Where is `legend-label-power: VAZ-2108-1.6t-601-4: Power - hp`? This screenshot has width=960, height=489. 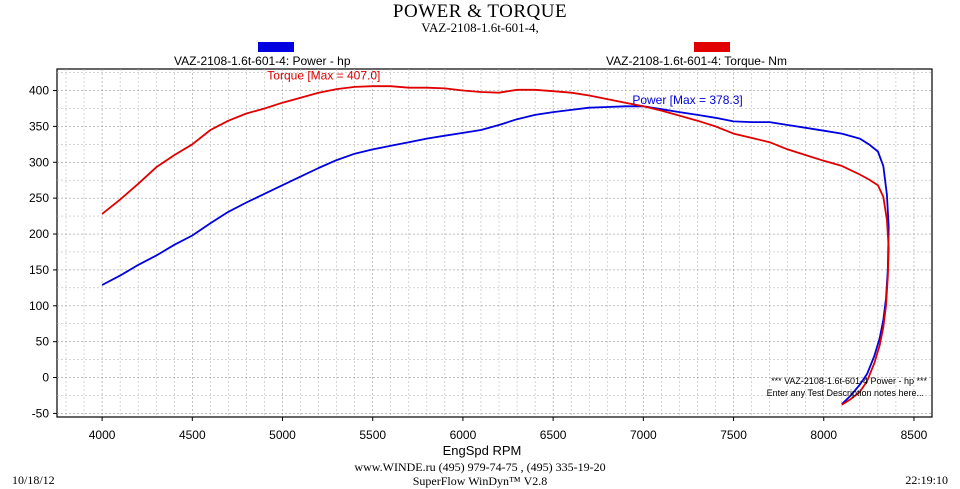 legend-label-power: VAZ-2108-1.6t-601-4: Power - hp is located at coordinates (262, 61).